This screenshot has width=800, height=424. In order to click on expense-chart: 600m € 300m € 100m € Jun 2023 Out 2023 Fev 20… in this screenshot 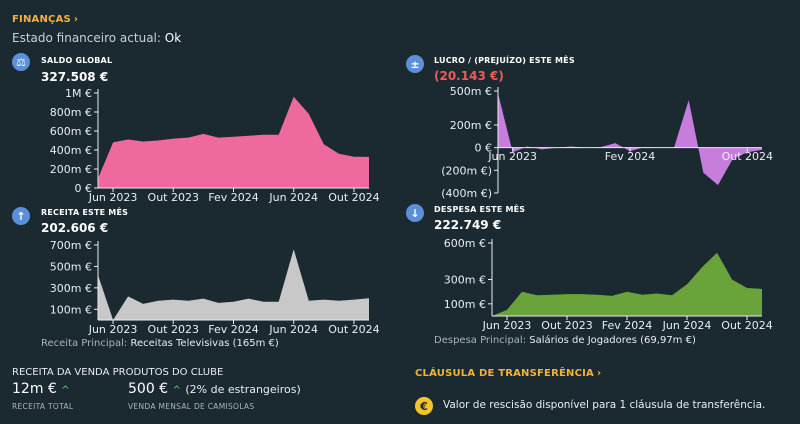, I will do `click(608, 284)`.